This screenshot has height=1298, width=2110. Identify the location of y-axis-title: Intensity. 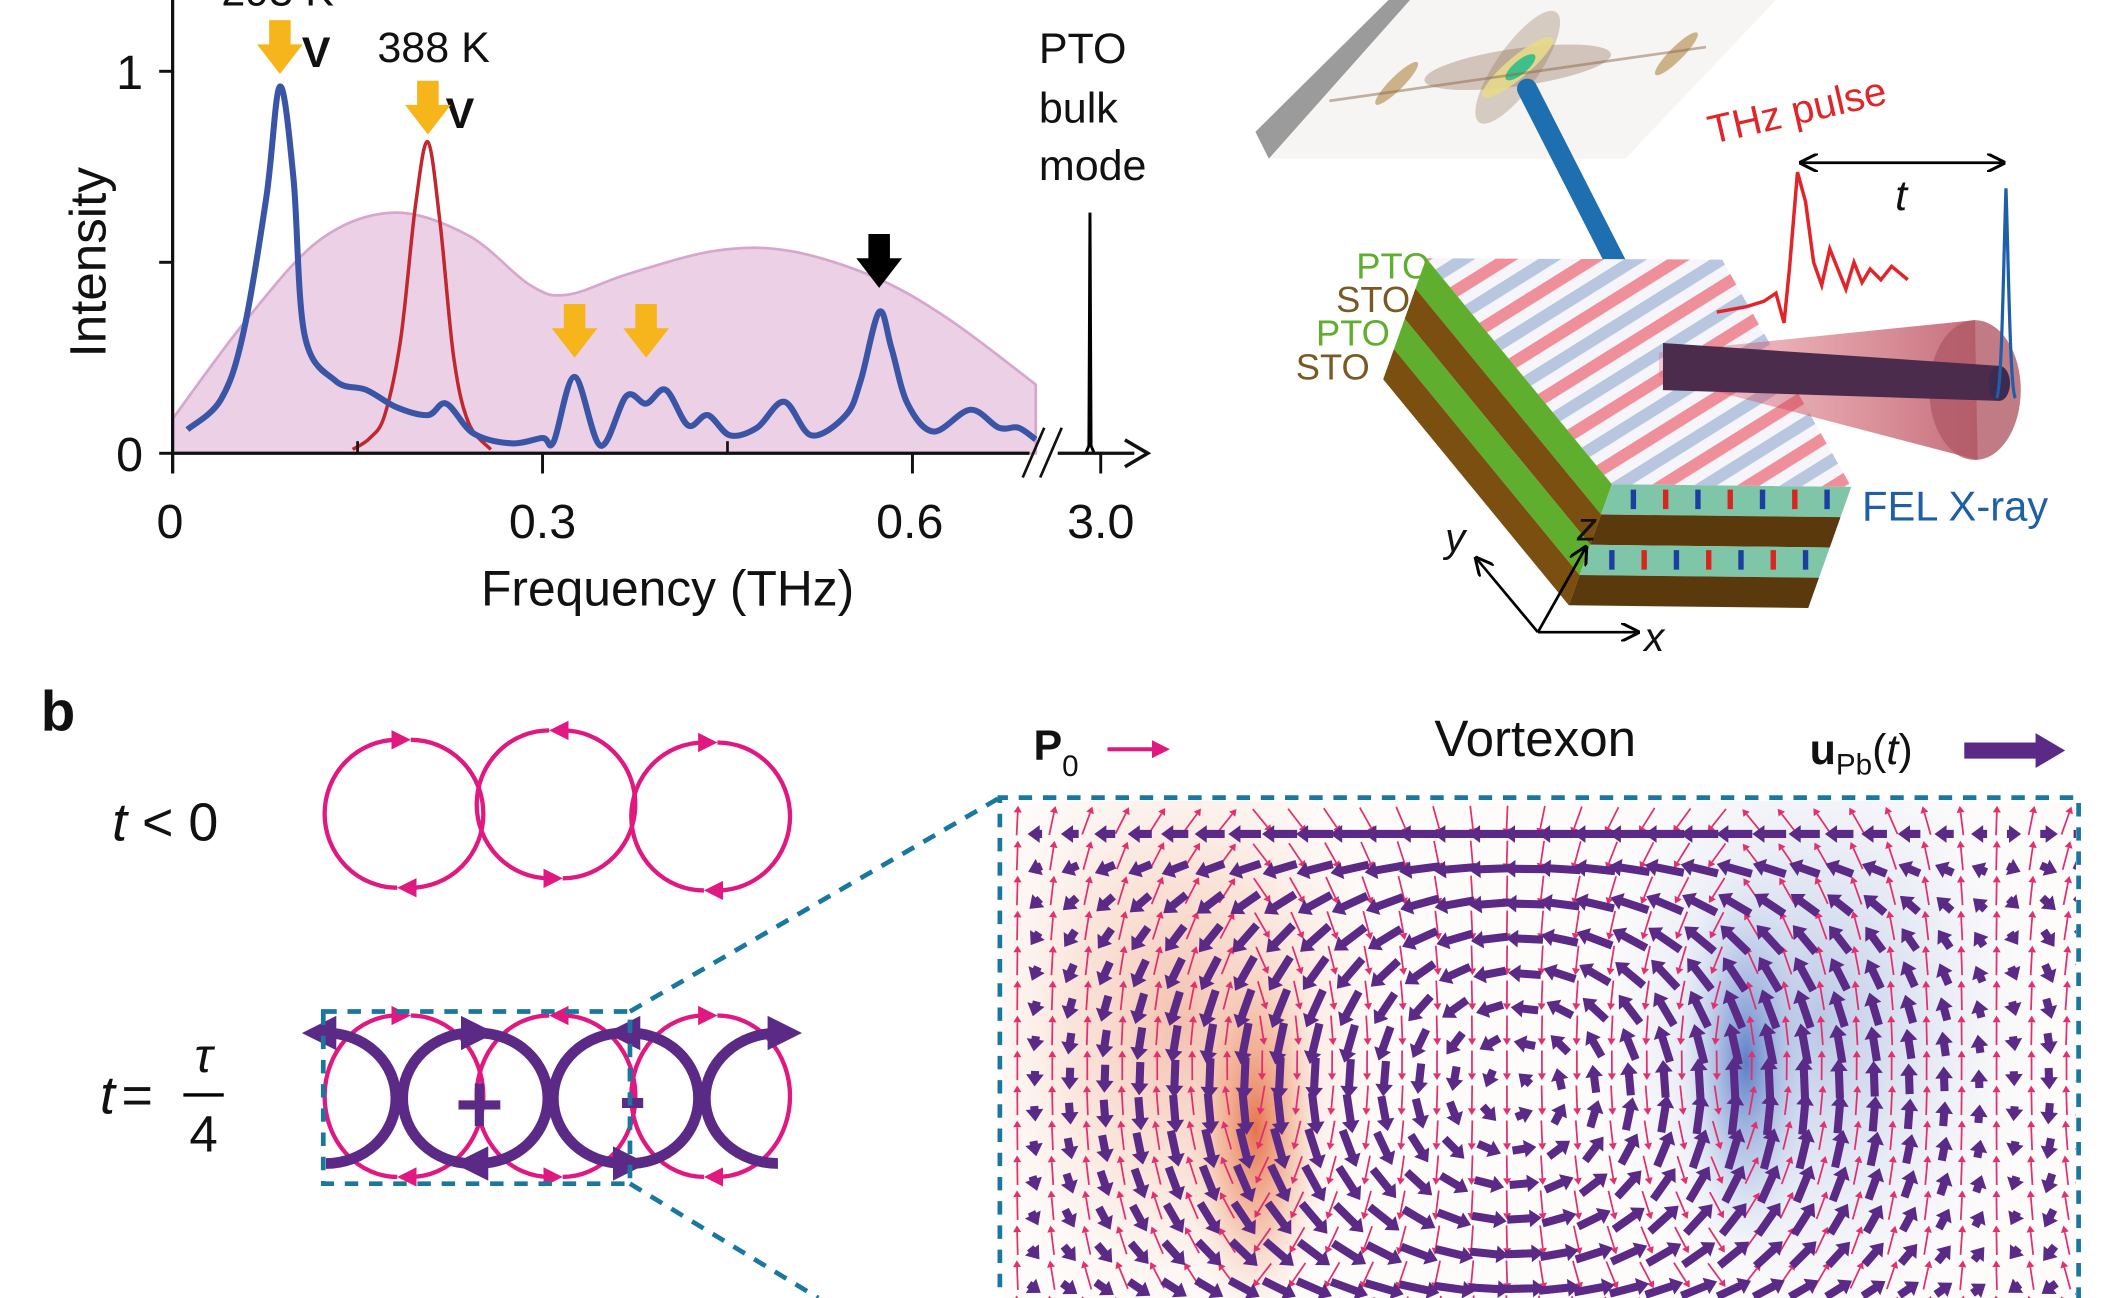
(87, 262).